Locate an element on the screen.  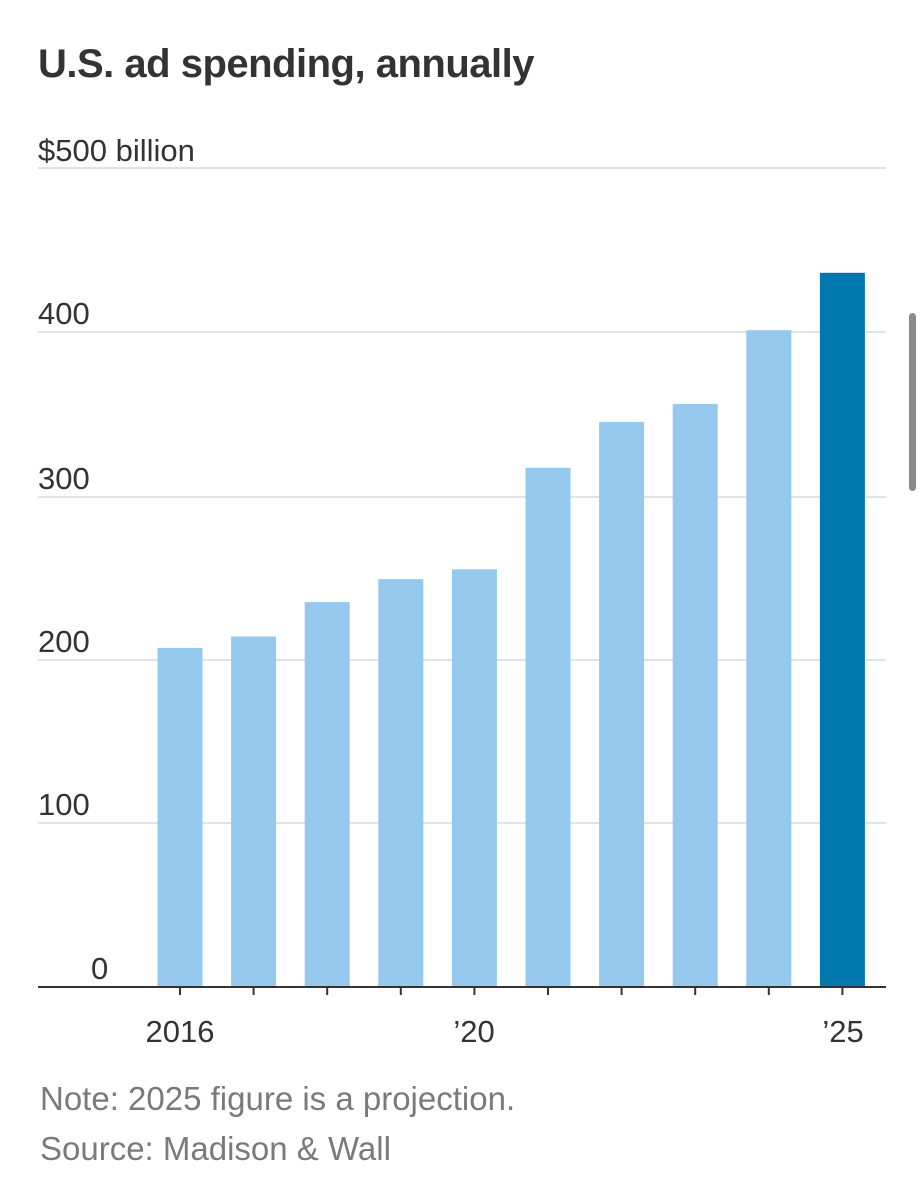
x-tick-label-2020: ’20 is located at coordinates (473, 1031).